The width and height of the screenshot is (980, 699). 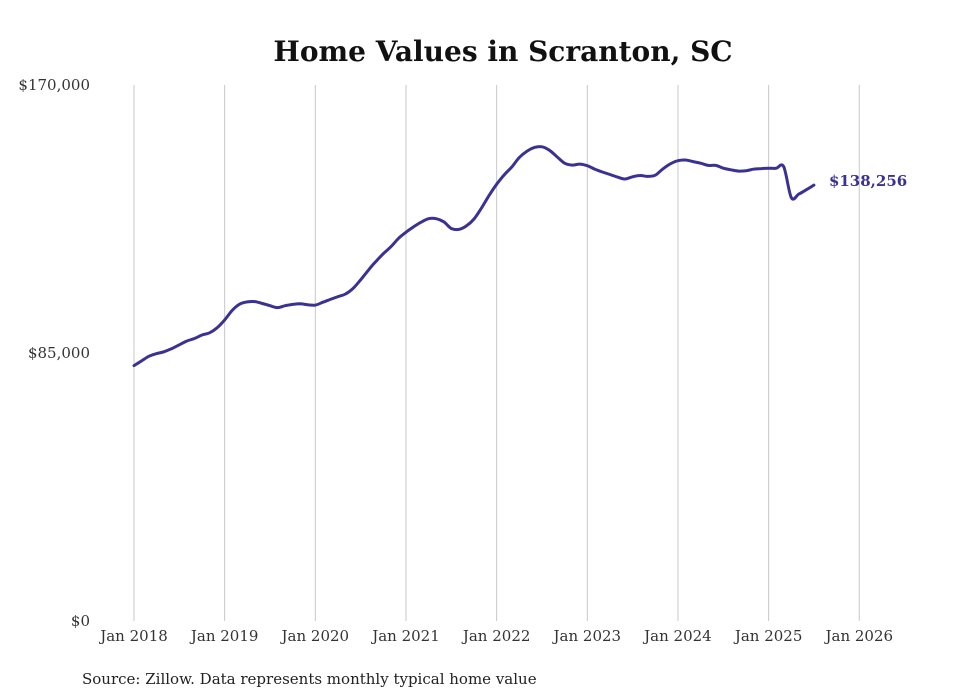 I want to click on y-tick-label: $0, so click(x=80, y=621).